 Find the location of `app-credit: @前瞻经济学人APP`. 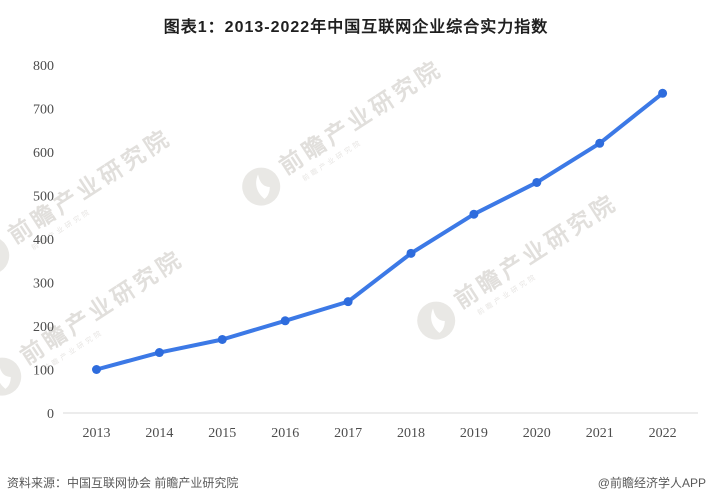

app-credit: @前瞻经济学人APP is located at coordinates (651, 483).